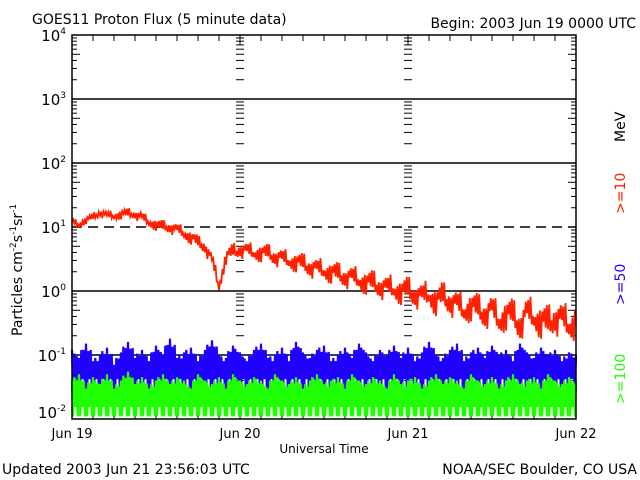 The width and height of the screenshot is (640, 480). Describe the element at coordinates (621, 284) in the screenshot. I see `legend-ge50: >=50` at that location.